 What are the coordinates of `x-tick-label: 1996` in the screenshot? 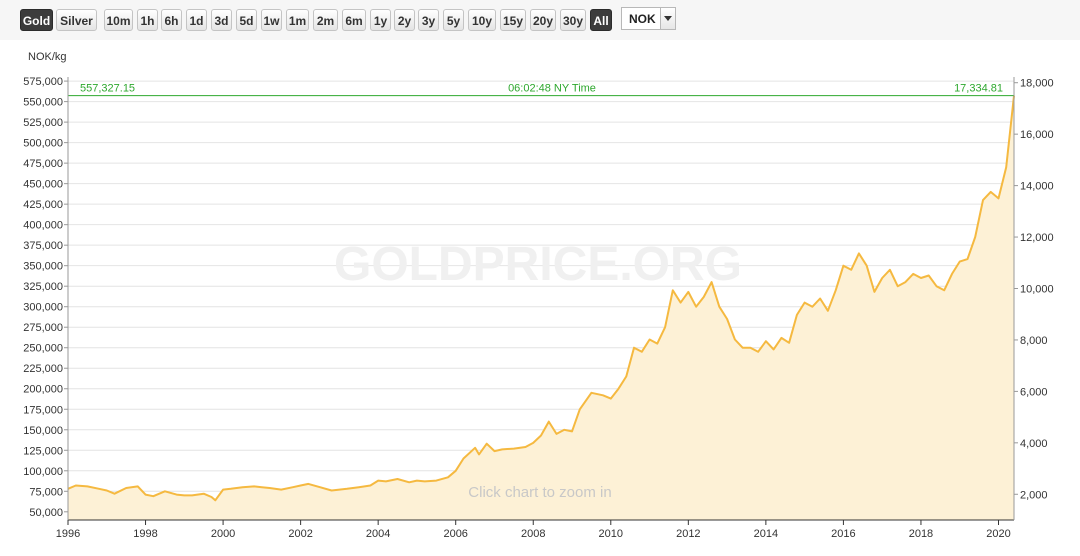 It's located at (68, 534).